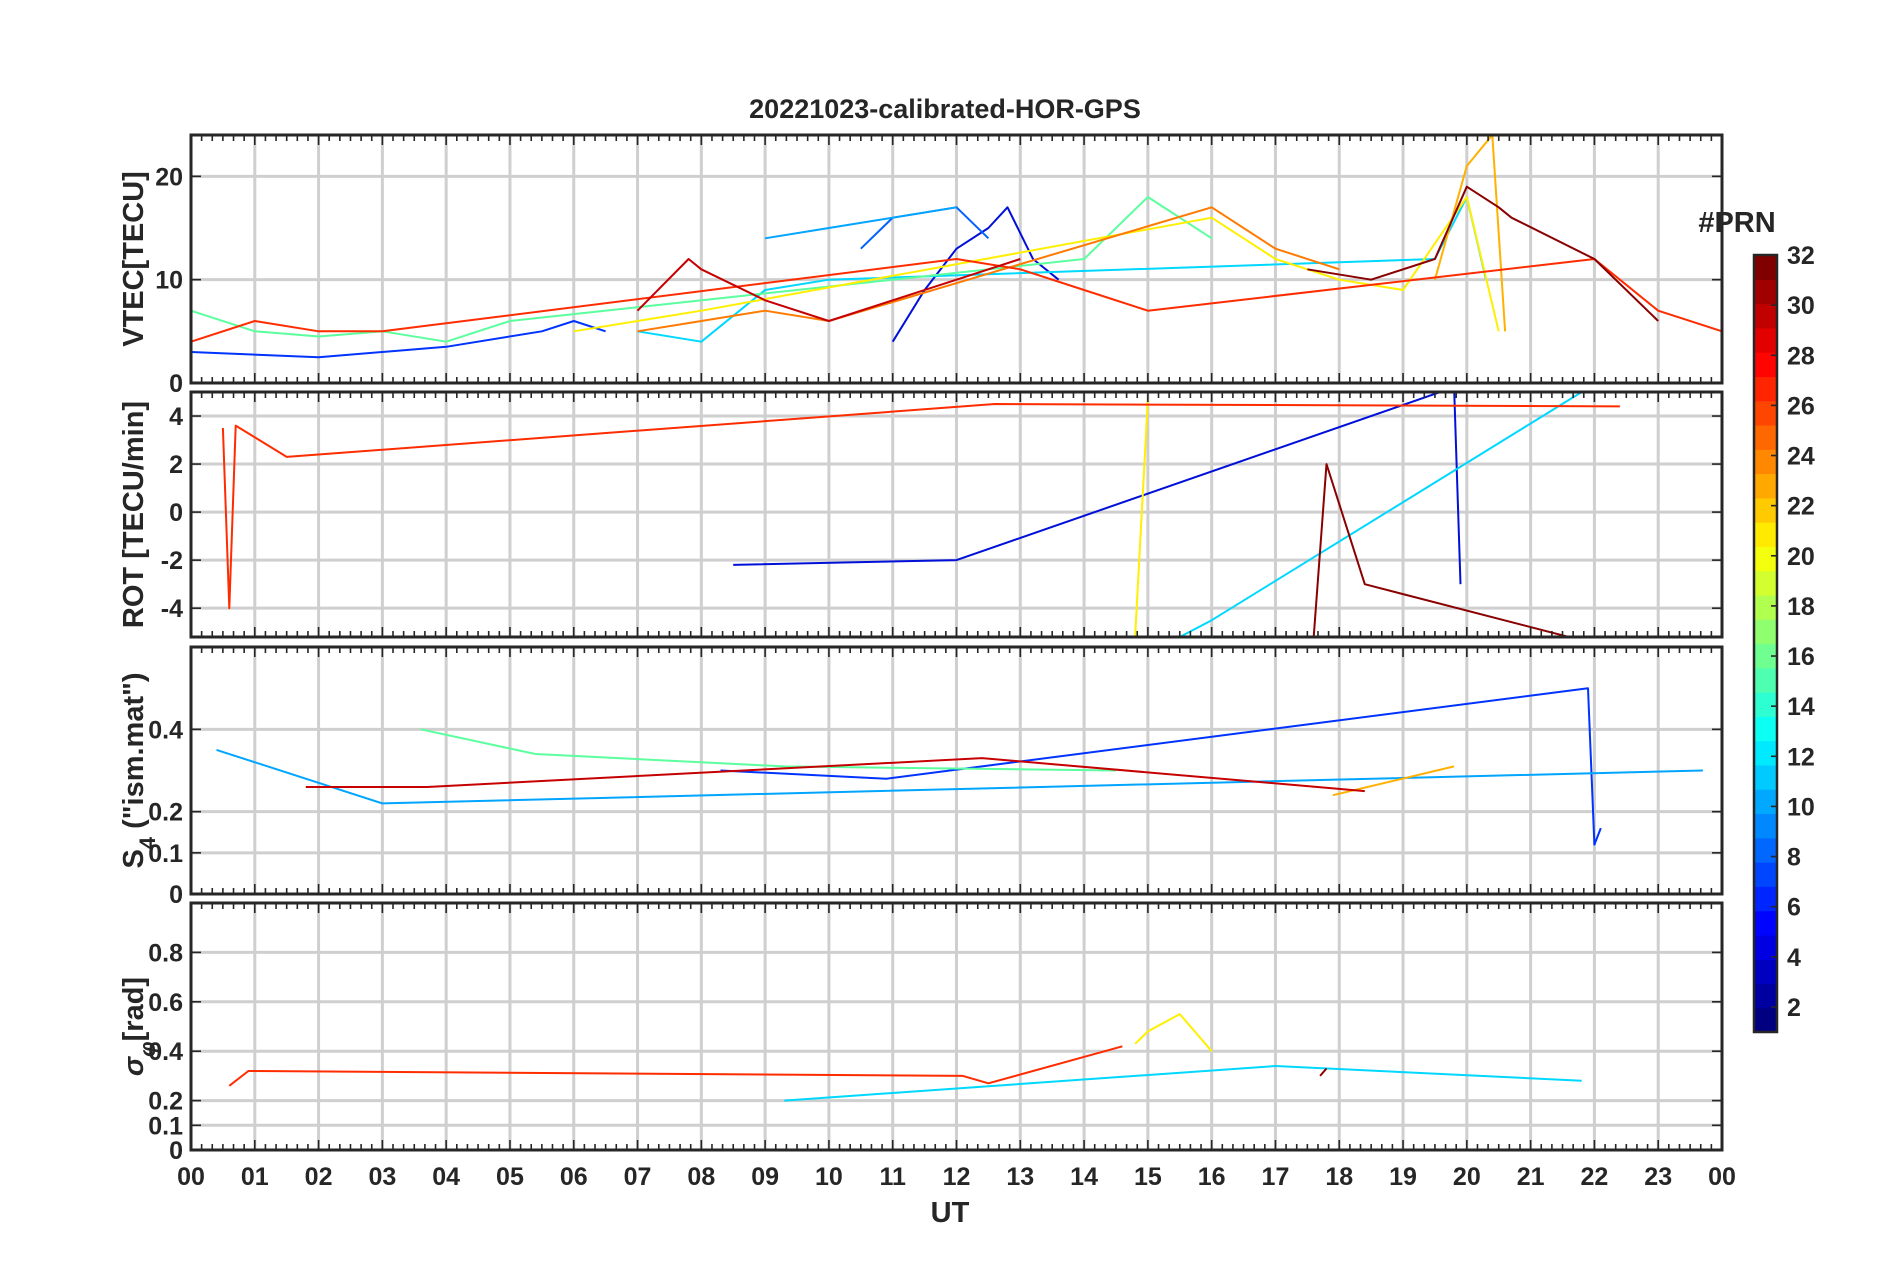 The width and height of the screenshot is (1902, 1272). What do you see at coordinates (176, 417) in the screenshot?
I see `y-tick-label: 4` at bounding box center [176, 417].